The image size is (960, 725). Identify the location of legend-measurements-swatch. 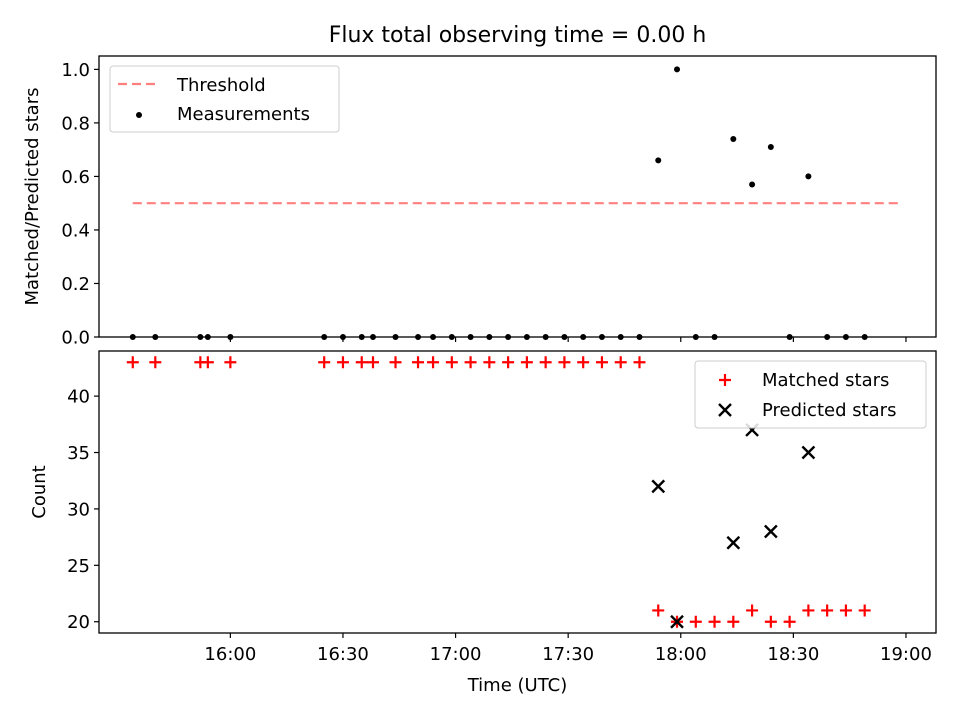
(139, 115).